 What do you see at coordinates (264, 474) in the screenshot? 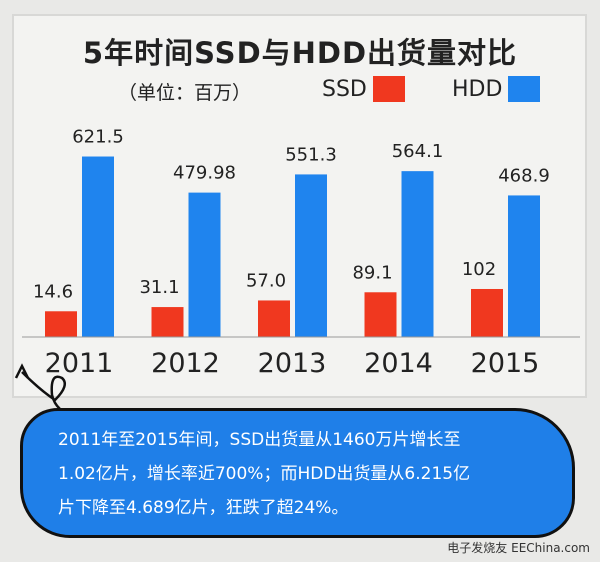
I see `note-line: 1.02亿片，增长率近700%；而HDD出货量从6.215亿` at bounding box center [264, 474].